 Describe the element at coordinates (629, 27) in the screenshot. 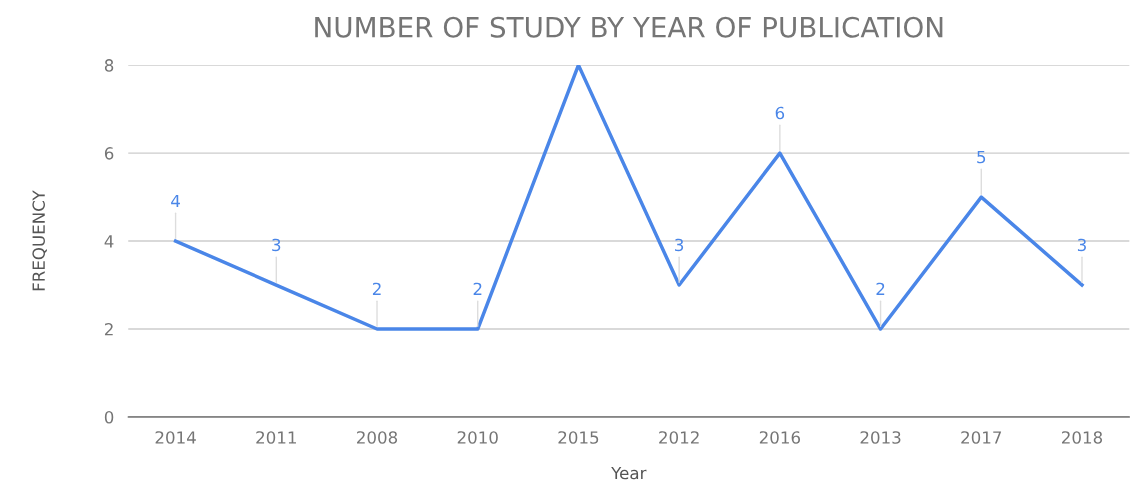

I see `chart-title: NUMBER OF STUDY BY YEAR OF PUBLICATION` at that location.